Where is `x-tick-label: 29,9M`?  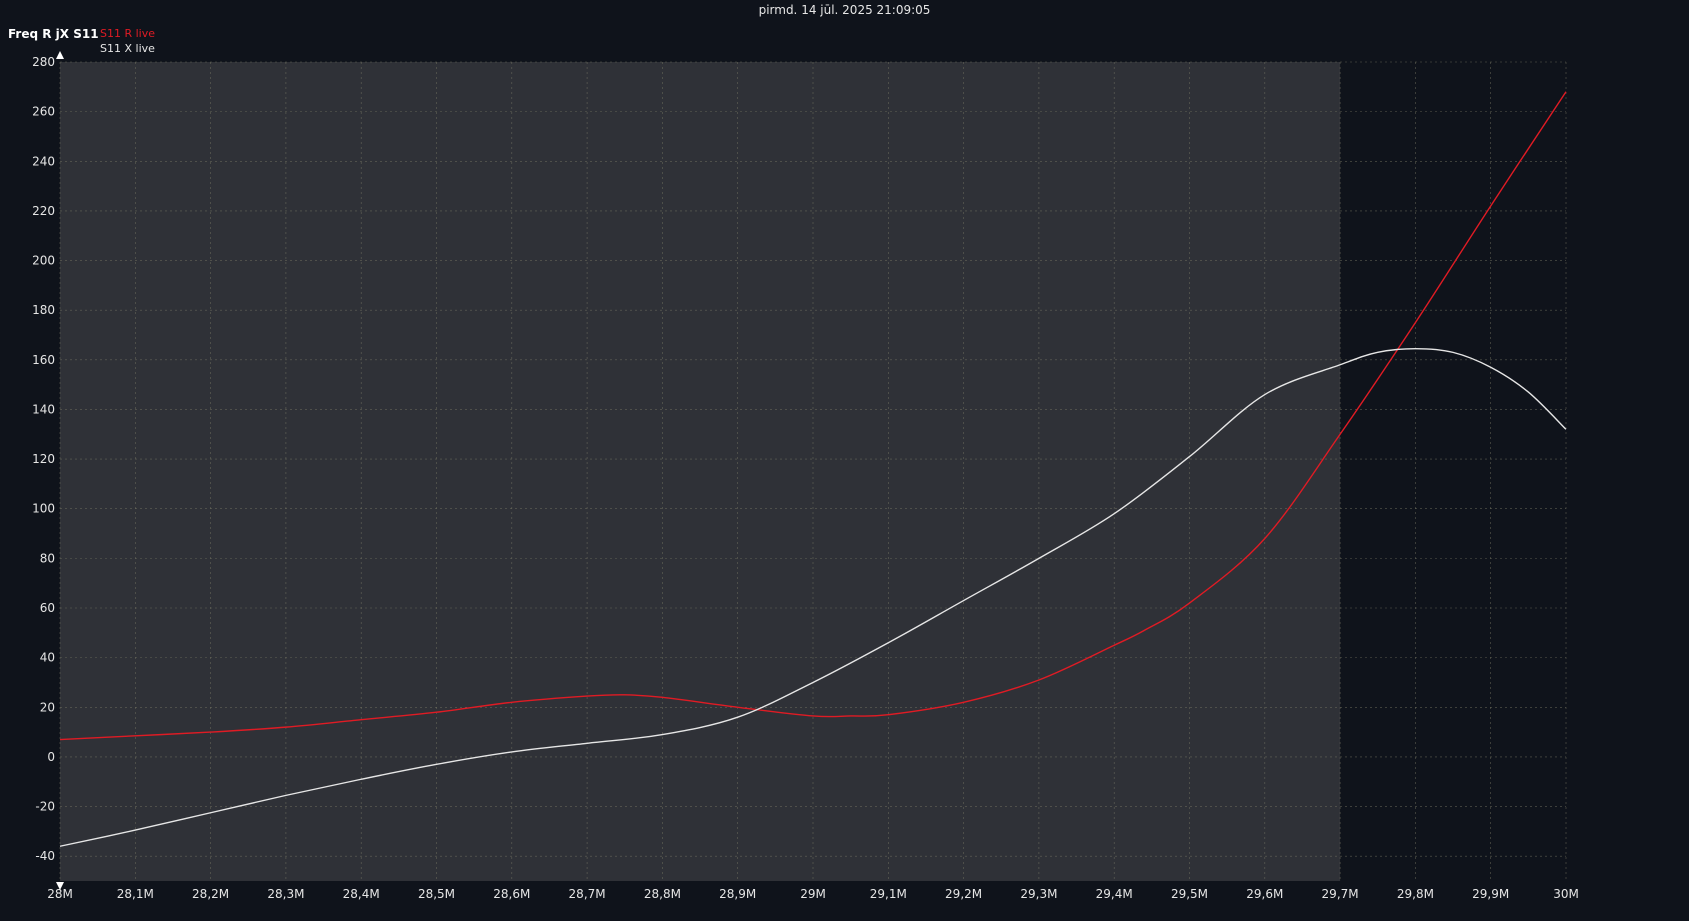
x-tick-label: 29,9M is located at coordinates (1490, 894).